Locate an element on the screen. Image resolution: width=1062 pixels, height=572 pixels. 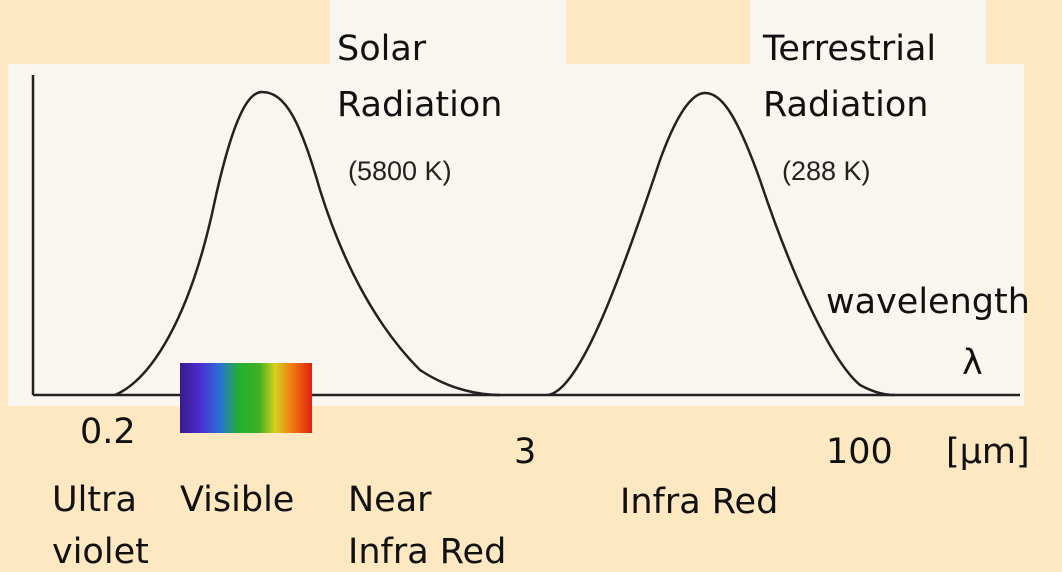
visible-spectrum is located at coordinates (246, 398).